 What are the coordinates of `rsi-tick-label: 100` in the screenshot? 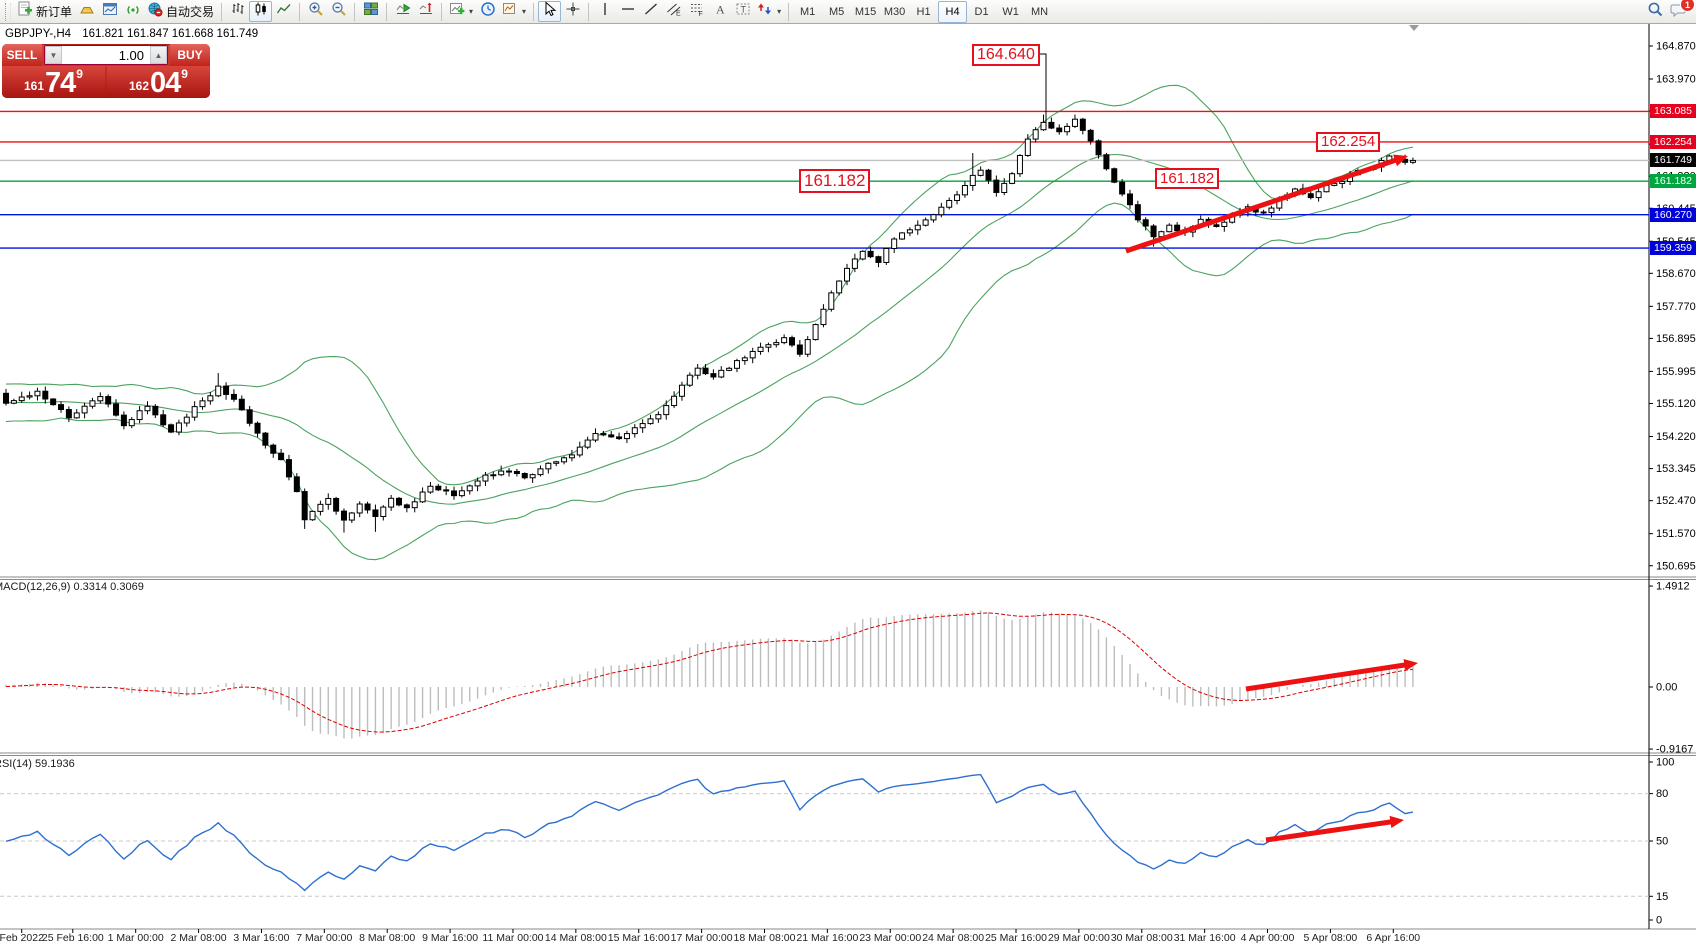 It's located at (1665, 763).